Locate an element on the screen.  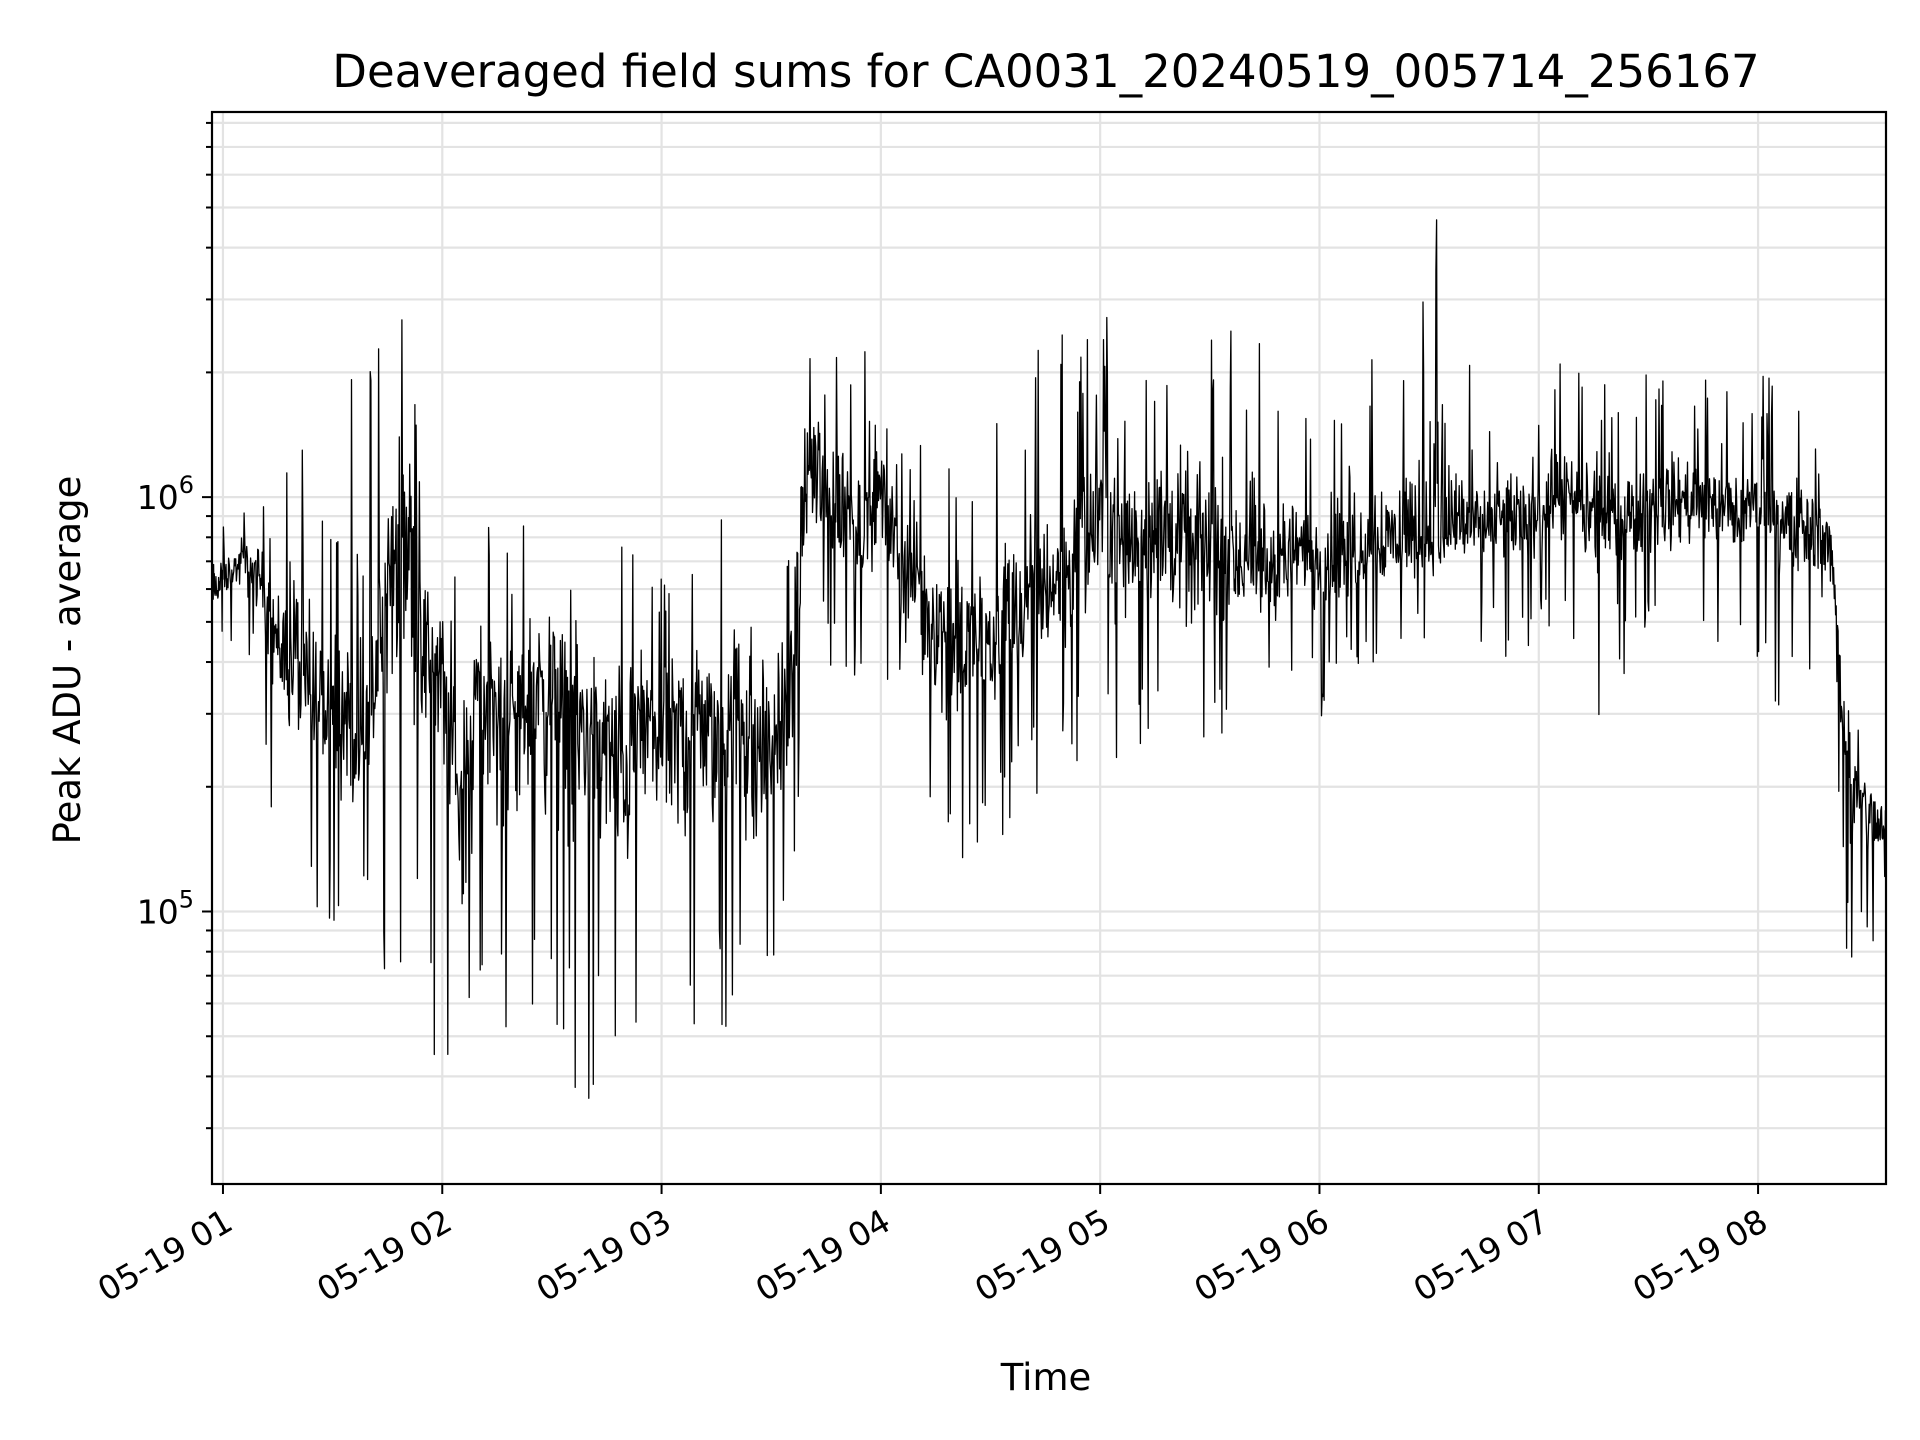
y-tick-label: 10⁶ is located at coordinates (165, 494).